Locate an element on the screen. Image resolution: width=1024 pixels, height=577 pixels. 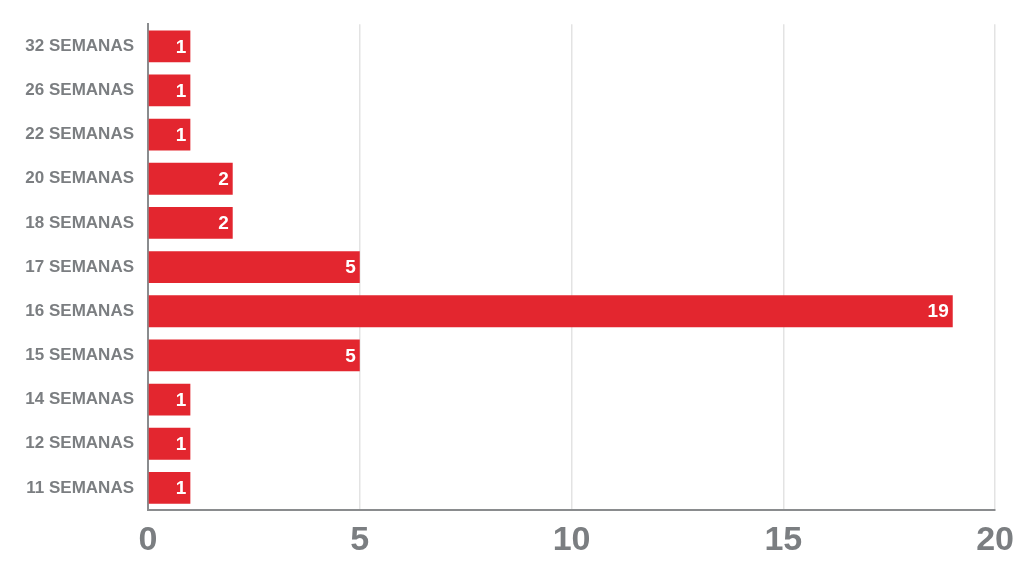
y-tick-label: 14 SEMANAS is located at coordinates (79, 399).